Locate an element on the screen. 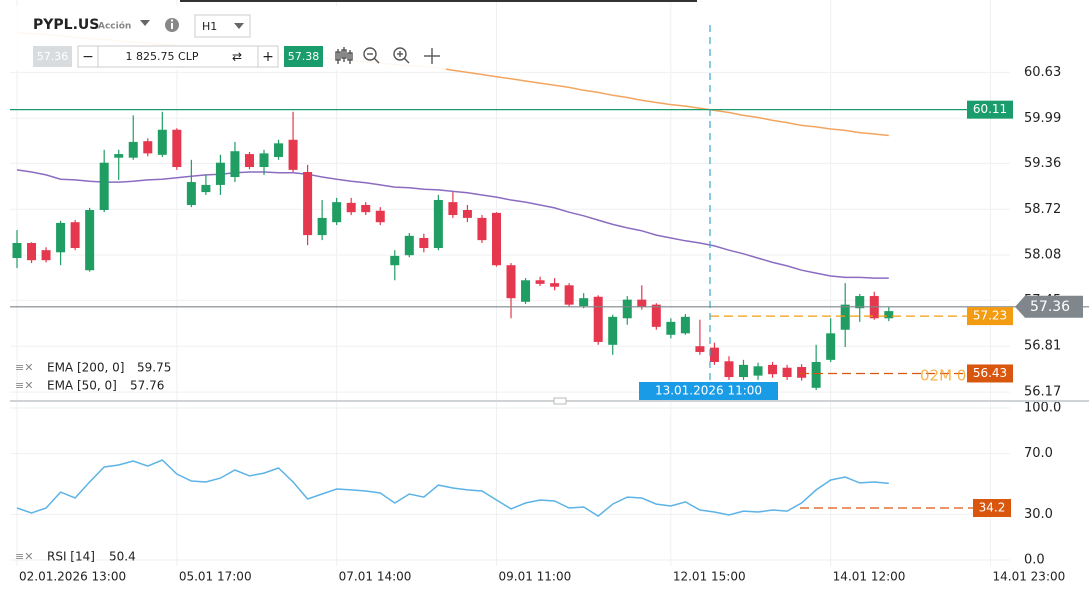 This screenshot has width=1089, height=589. x-tick-label: 07.01 14:00 is located at coordinates (375, 577).